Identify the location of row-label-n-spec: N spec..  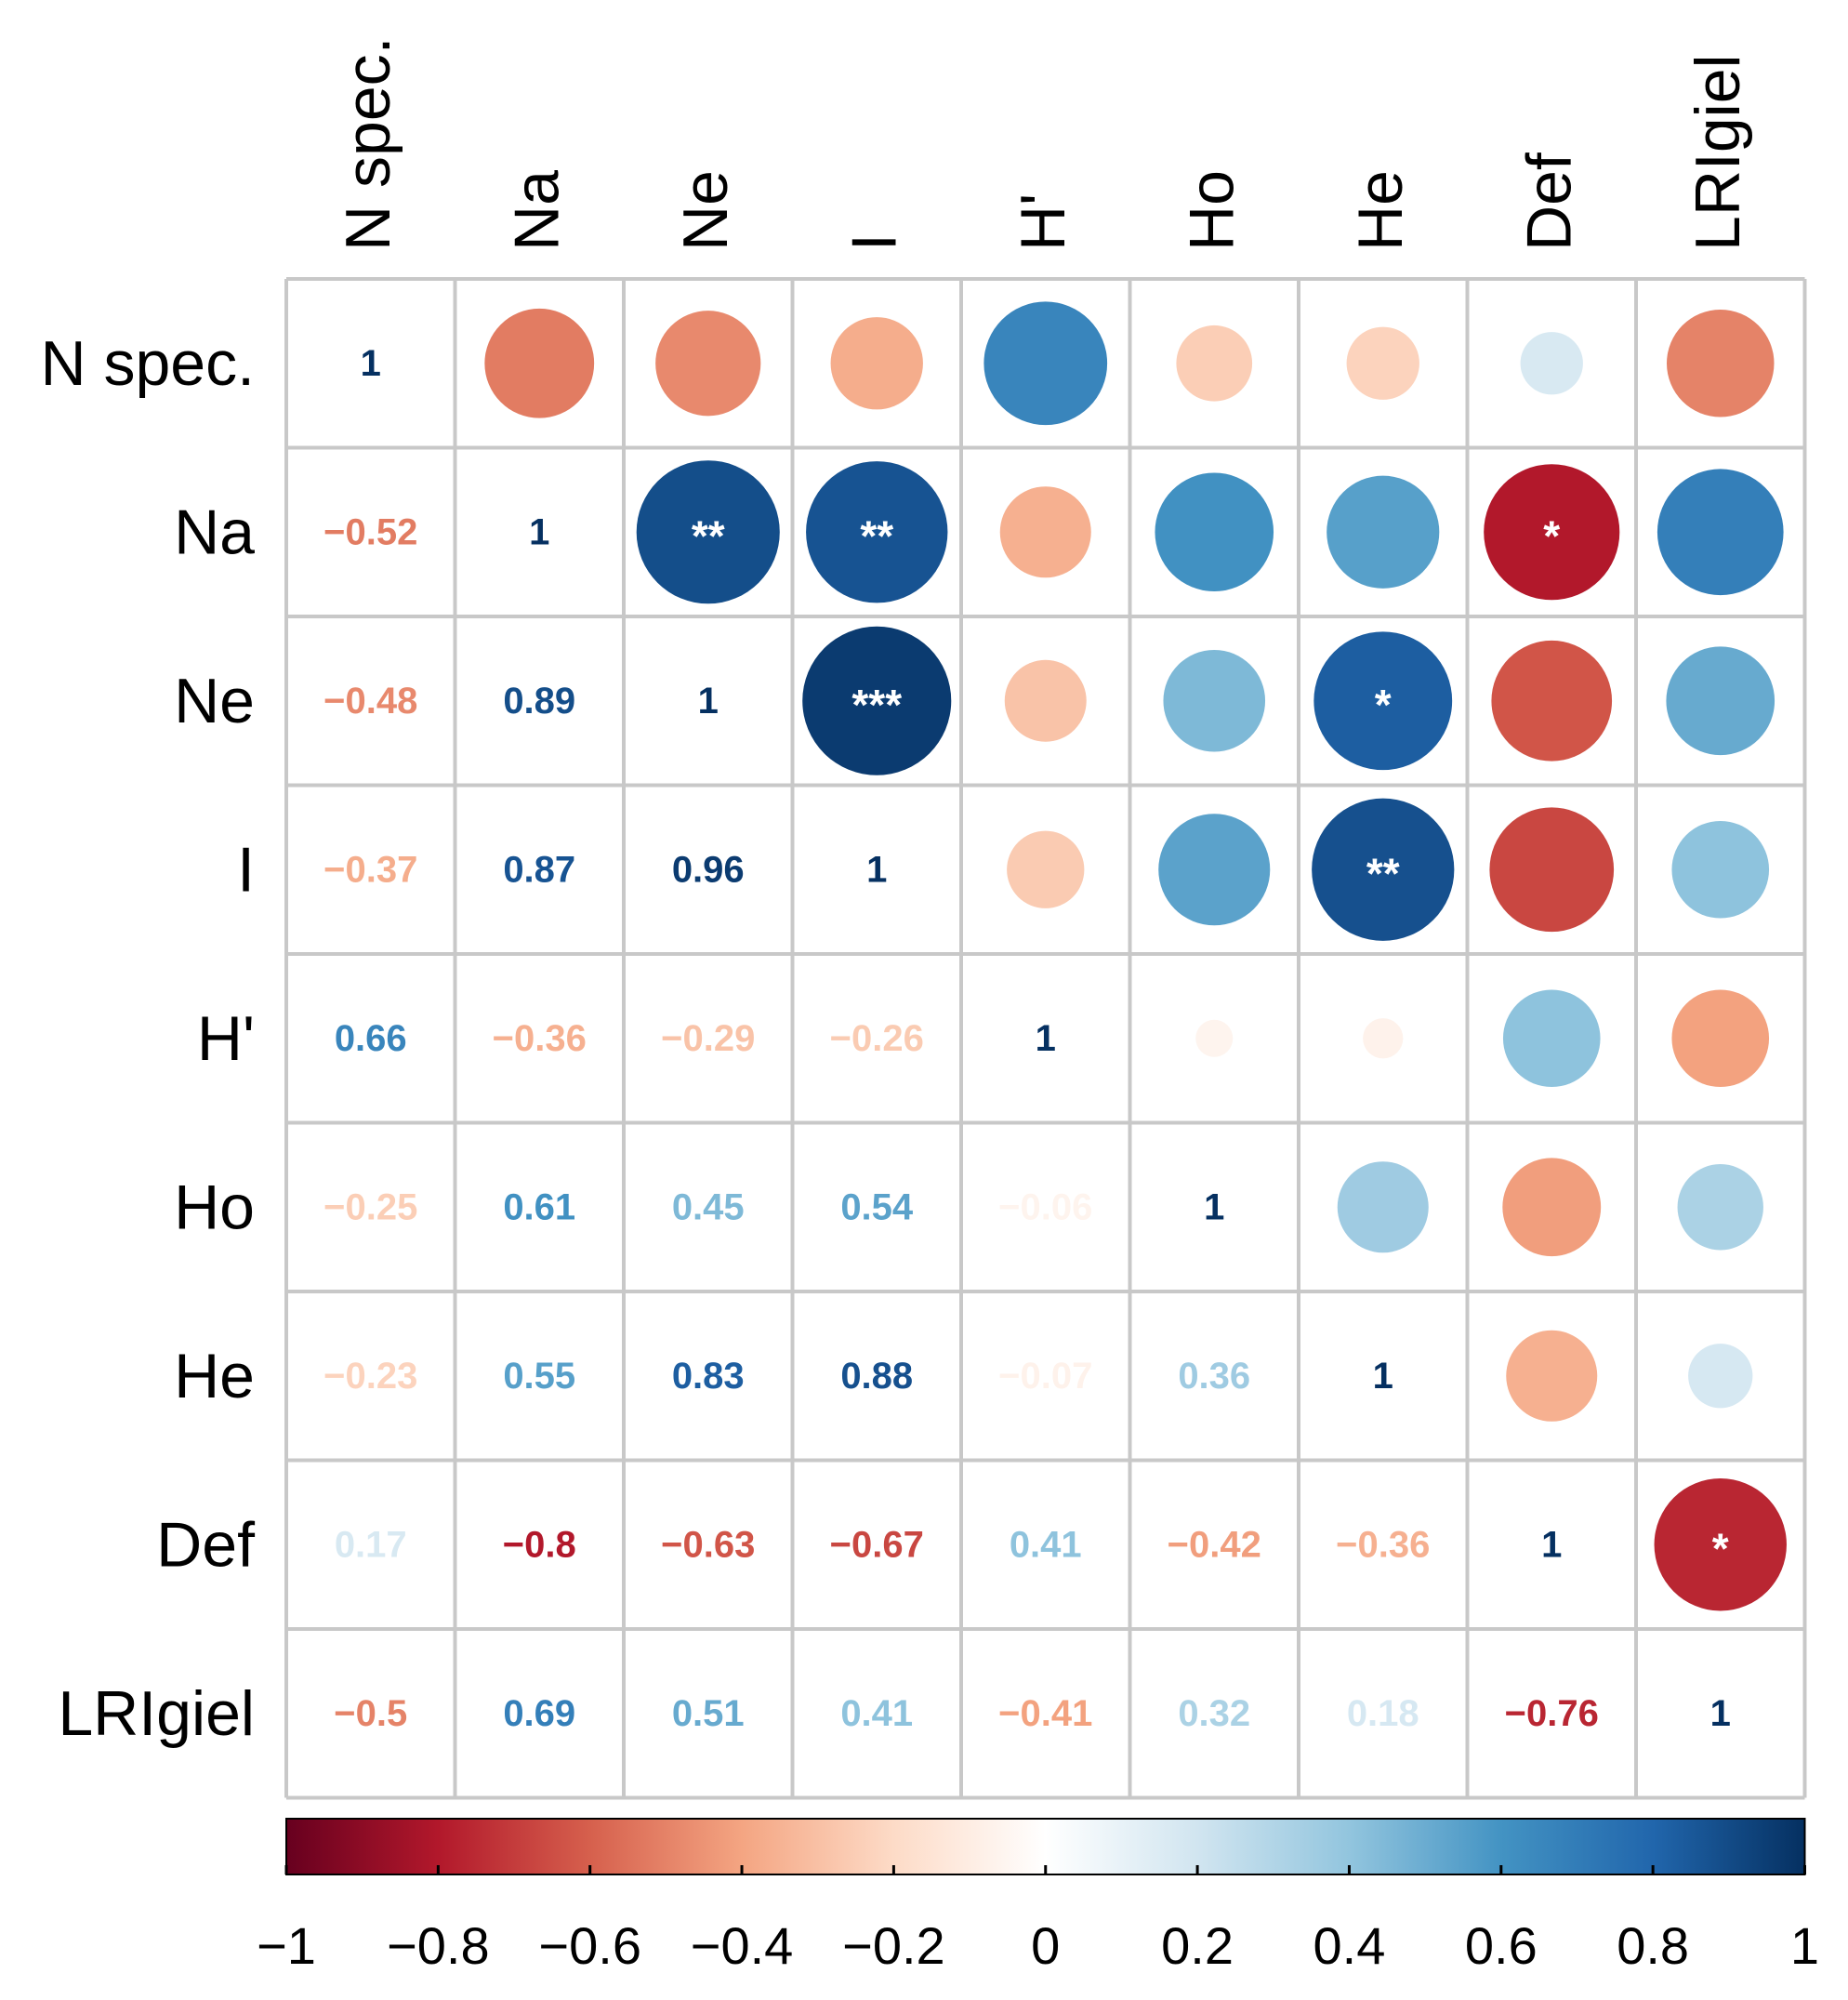
(147, 363).